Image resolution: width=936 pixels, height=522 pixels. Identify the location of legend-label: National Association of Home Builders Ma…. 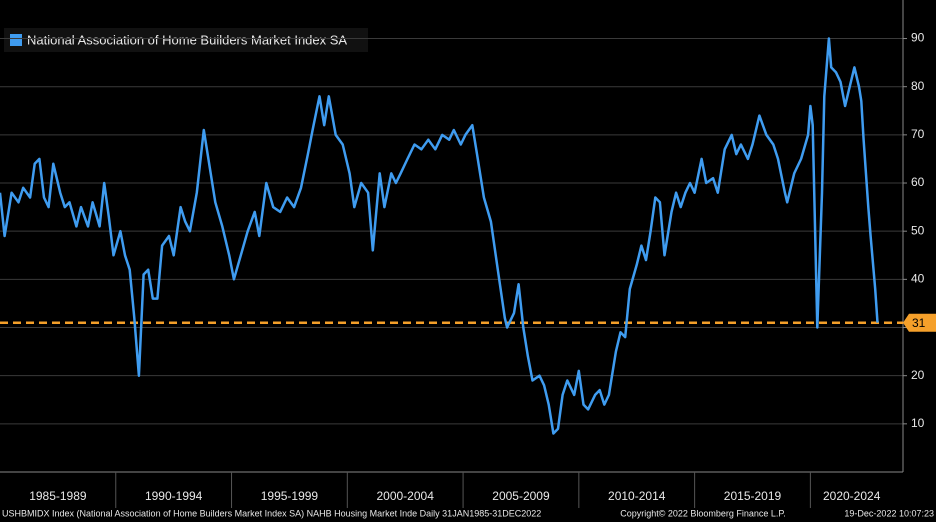
(187, 39).